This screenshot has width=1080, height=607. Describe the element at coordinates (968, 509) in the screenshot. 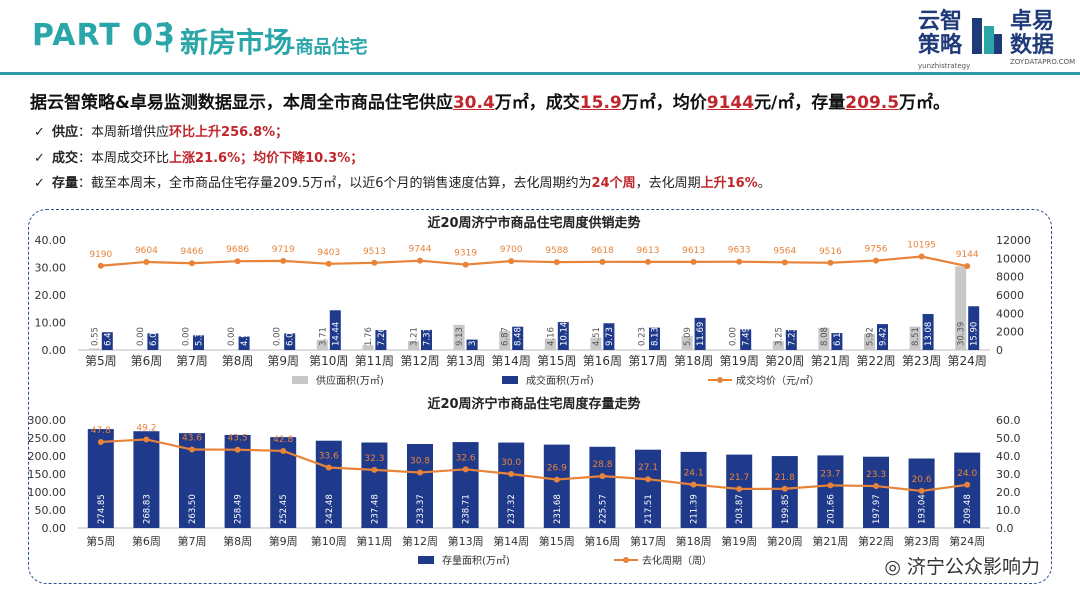

I see `bar-value-label: 209.48` at that location.